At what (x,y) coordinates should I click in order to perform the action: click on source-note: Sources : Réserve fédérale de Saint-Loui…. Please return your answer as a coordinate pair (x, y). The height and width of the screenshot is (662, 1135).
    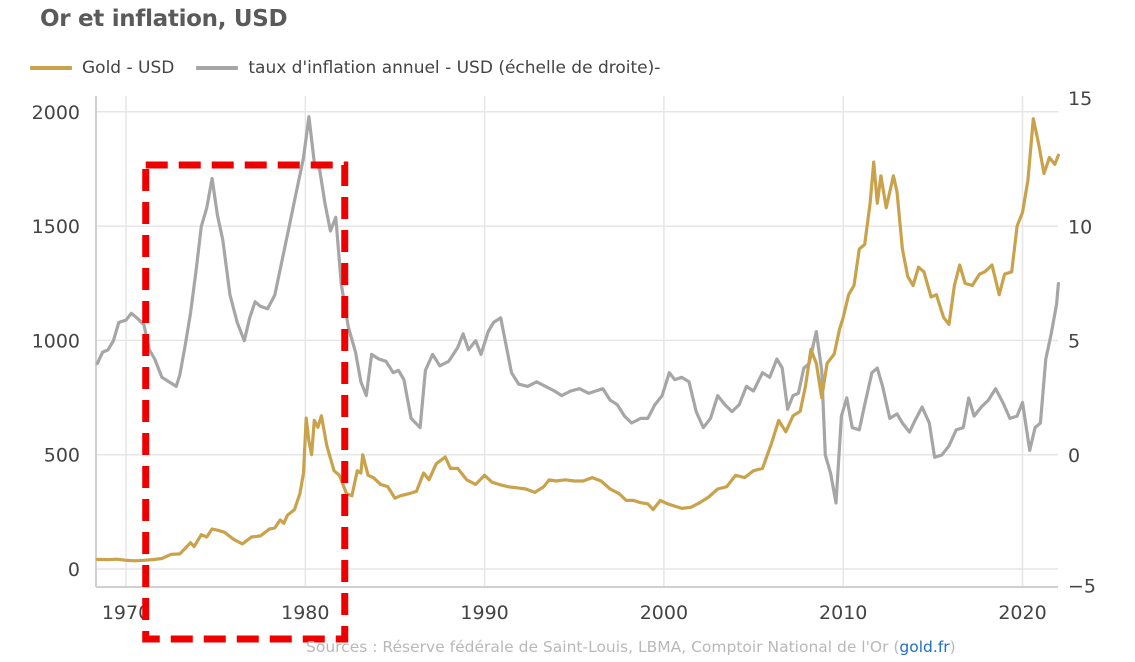
    Looking at the image, I should click on (631, 647).